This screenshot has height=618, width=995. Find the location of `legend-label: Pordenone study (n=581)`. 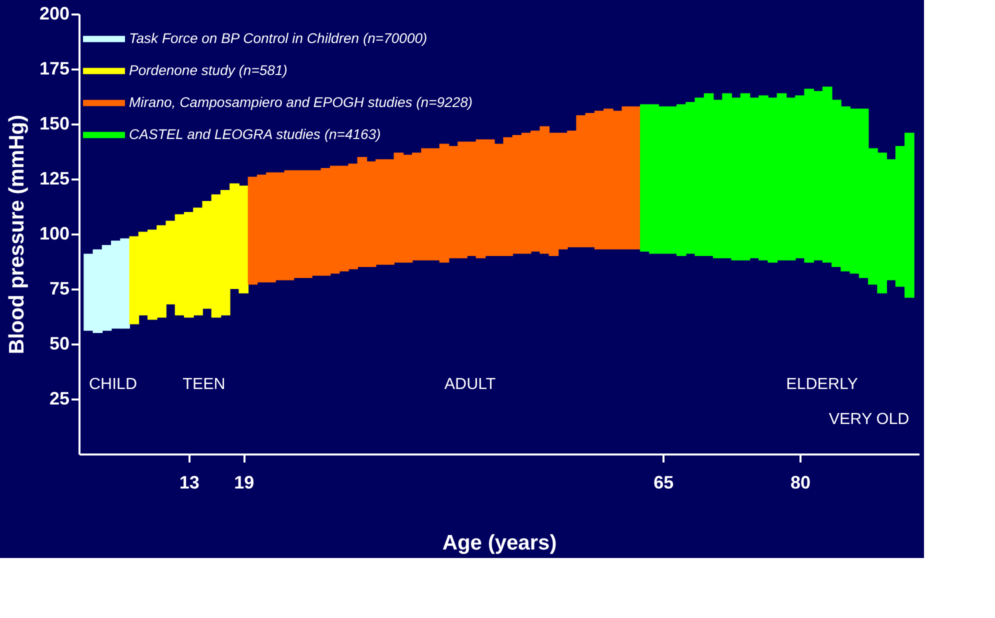

legend-label: Pordenone study (n=581) is located at coordinates (208, 70).